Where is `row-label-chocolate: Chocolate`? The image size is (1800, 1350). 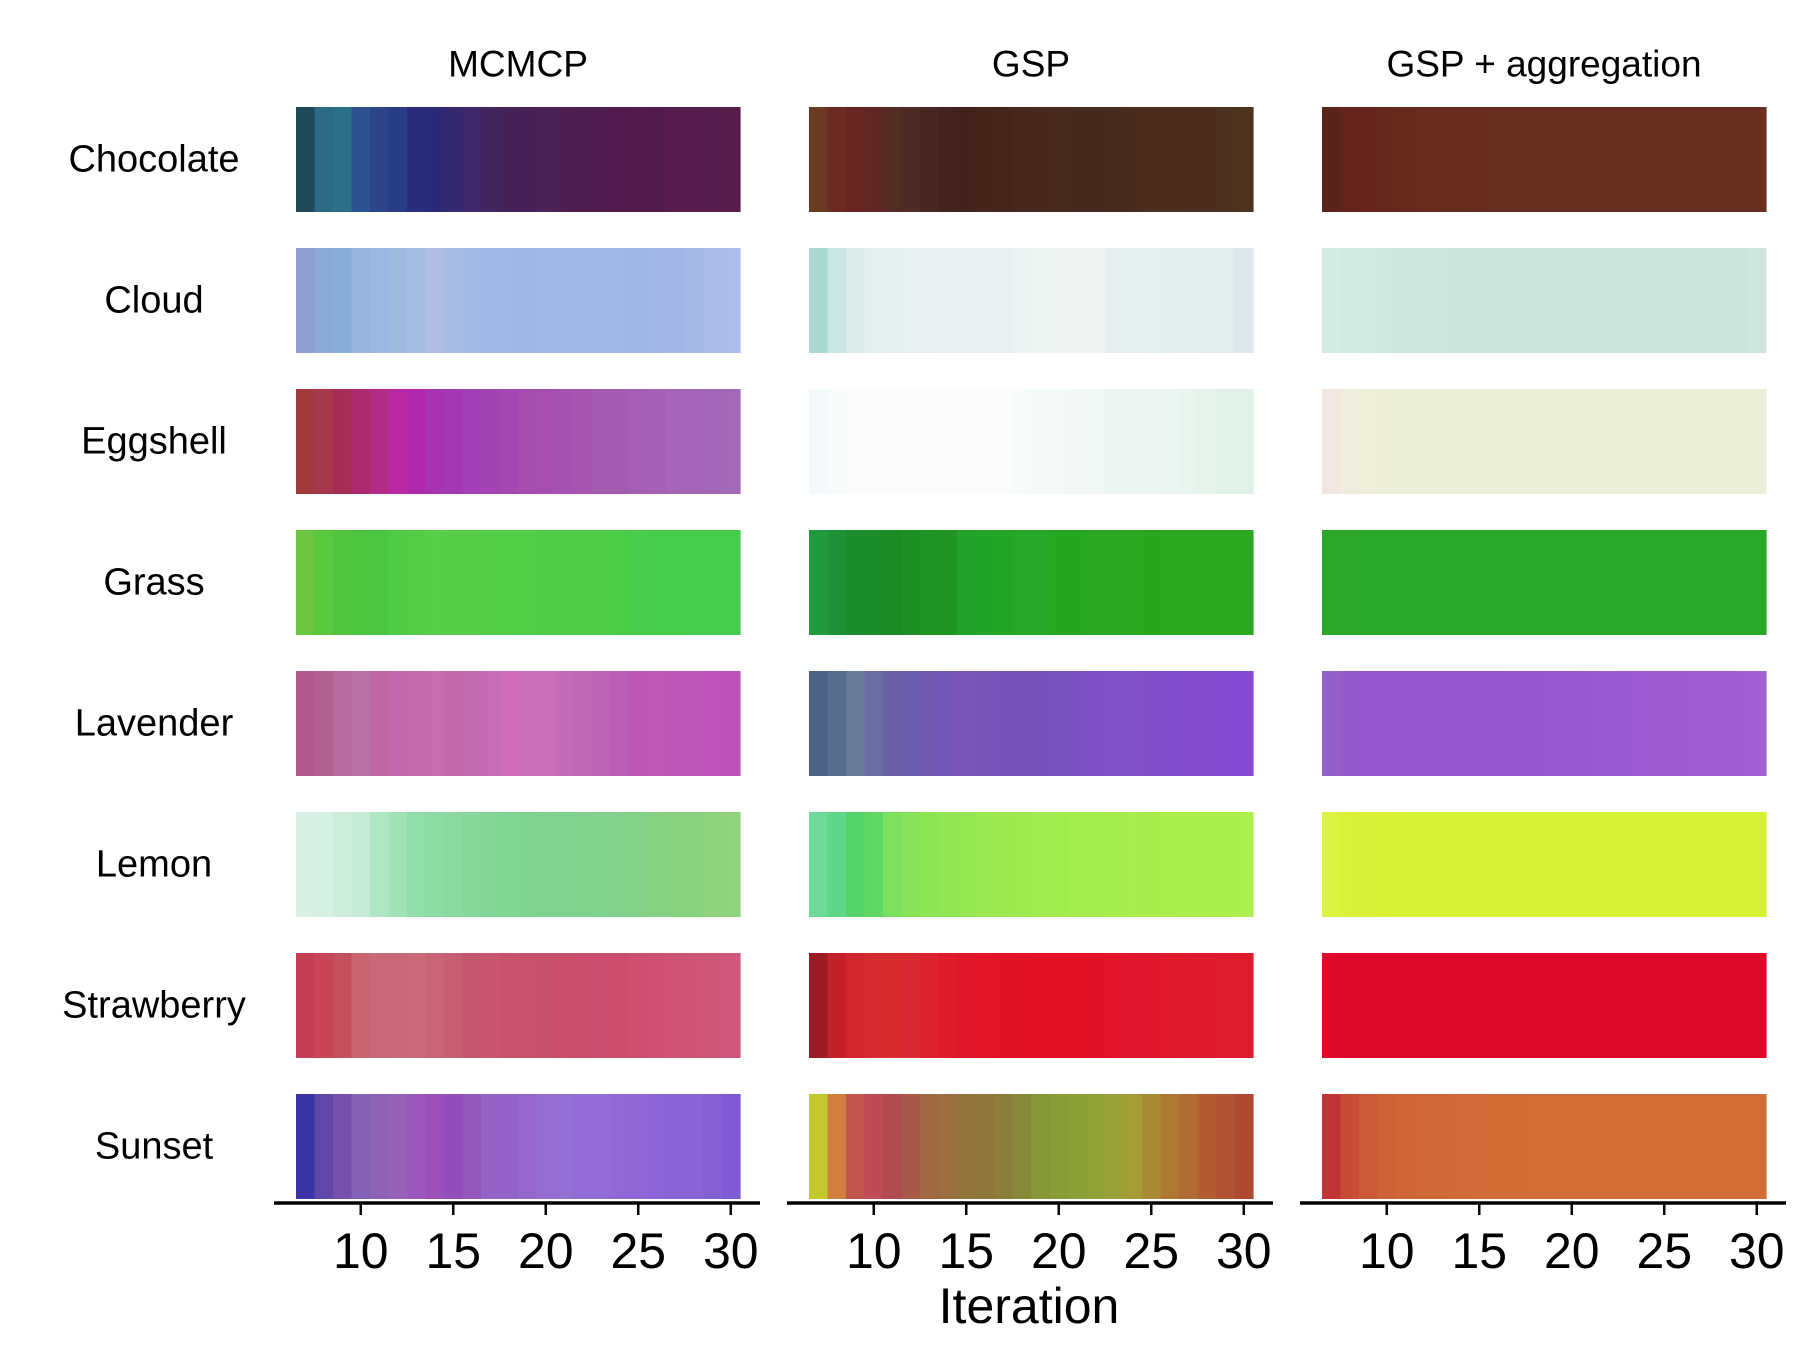 row-label-chocolate: Chocolate is located at coordinates (153, 160).